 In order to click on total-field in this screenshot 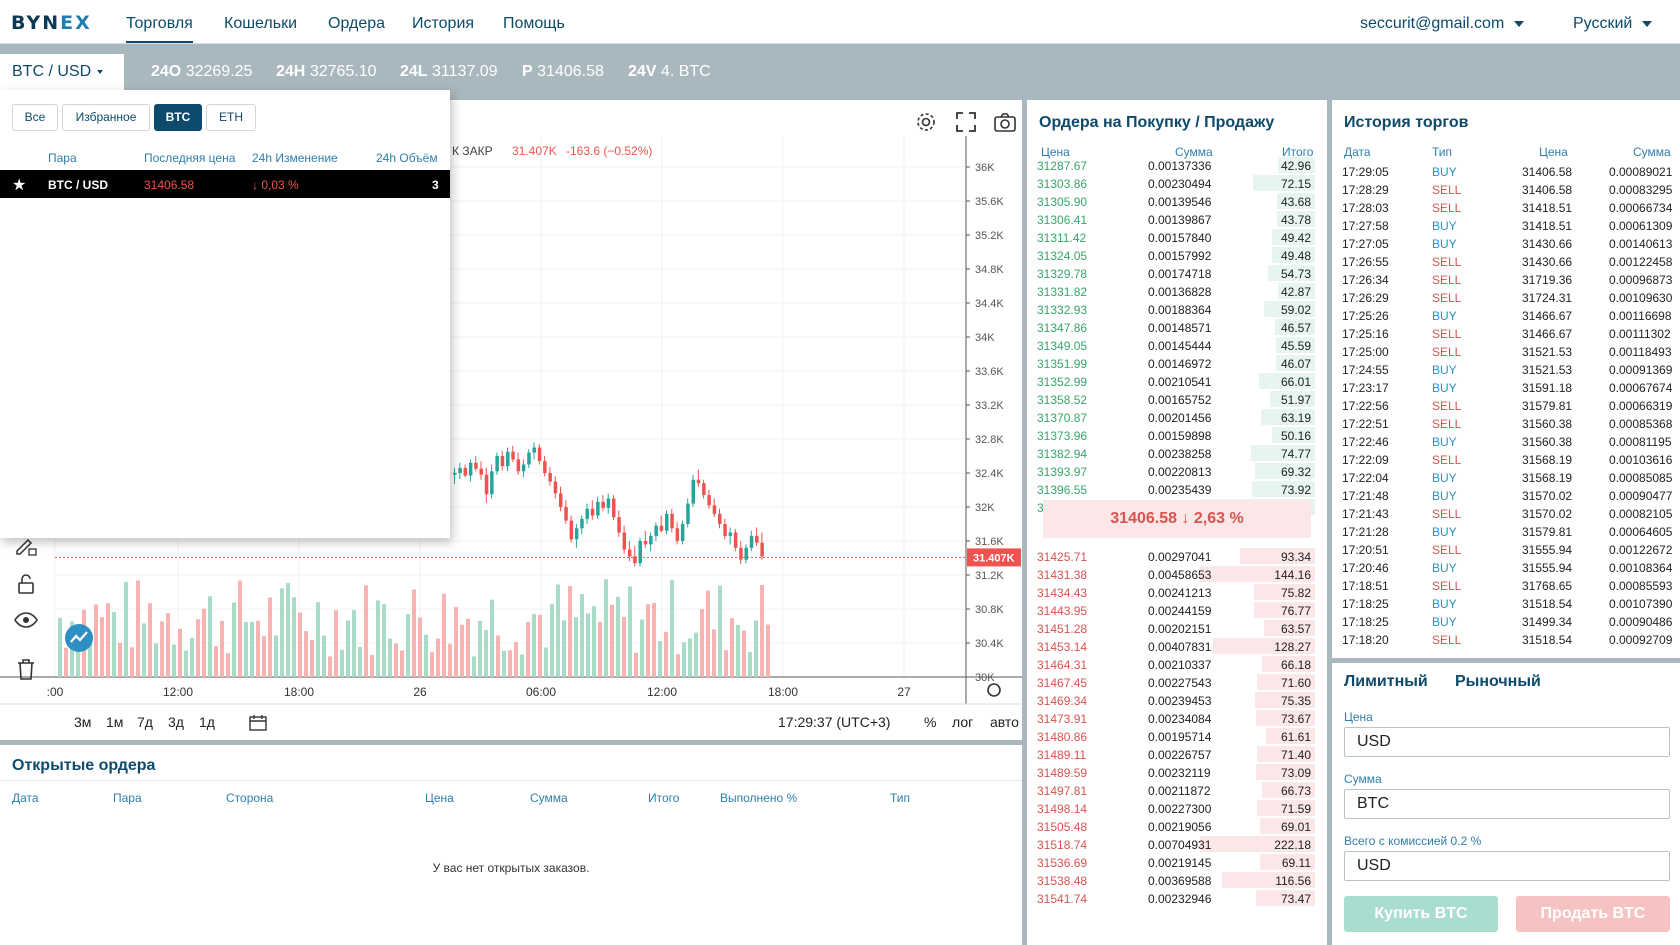, I will do `click(1507, 866)`.